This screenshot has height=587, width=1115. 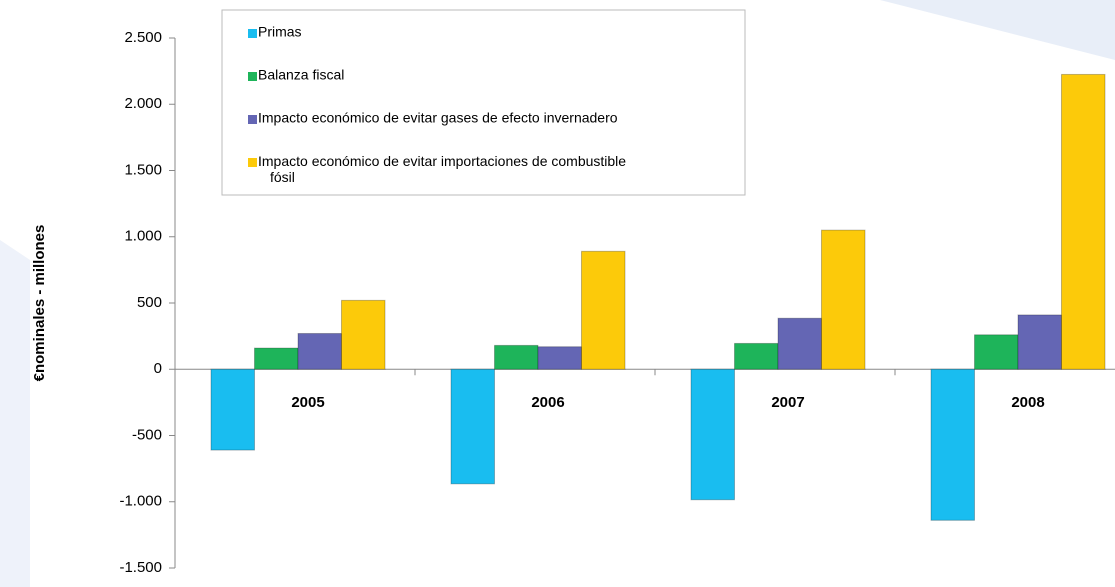 I want to click on y-tick-label: 1.000, so click(x=143, y=236).